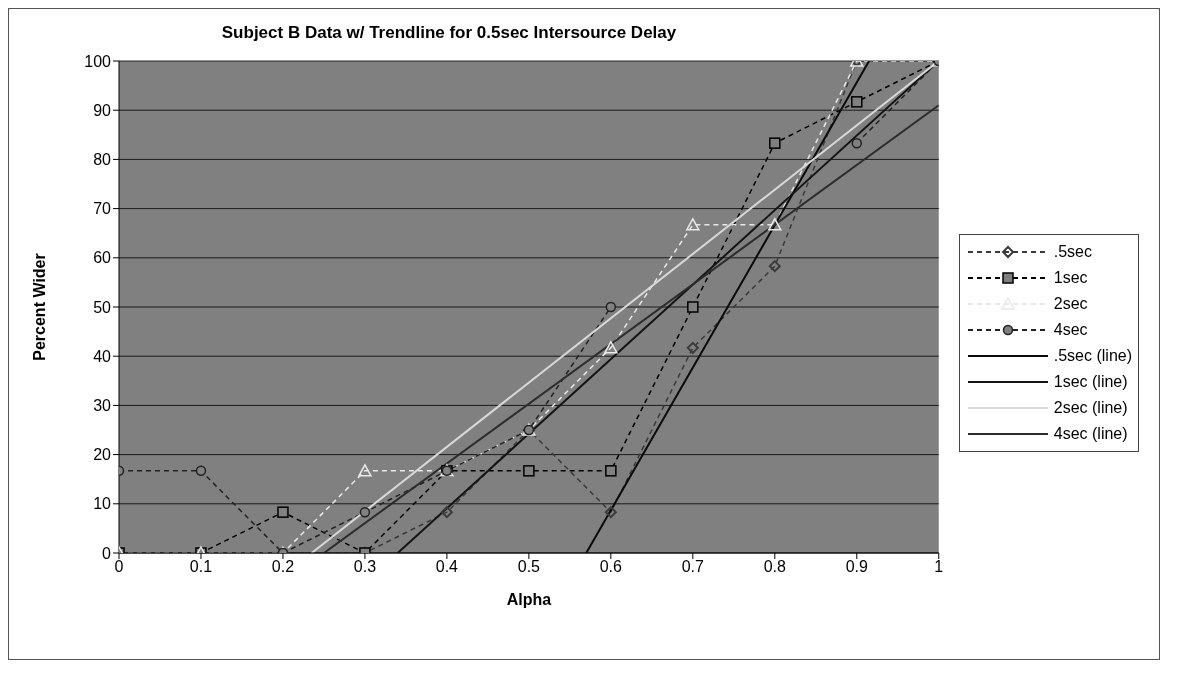  Describe the element at coordinates (1070, 330) in the screenshot. I see `legend-label: 4sec` at that location.